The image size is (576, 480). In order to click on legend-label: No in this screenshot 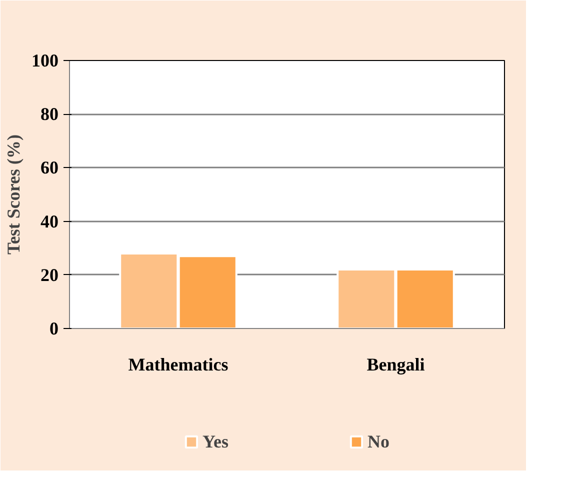, I will do `click(379, 441)`.